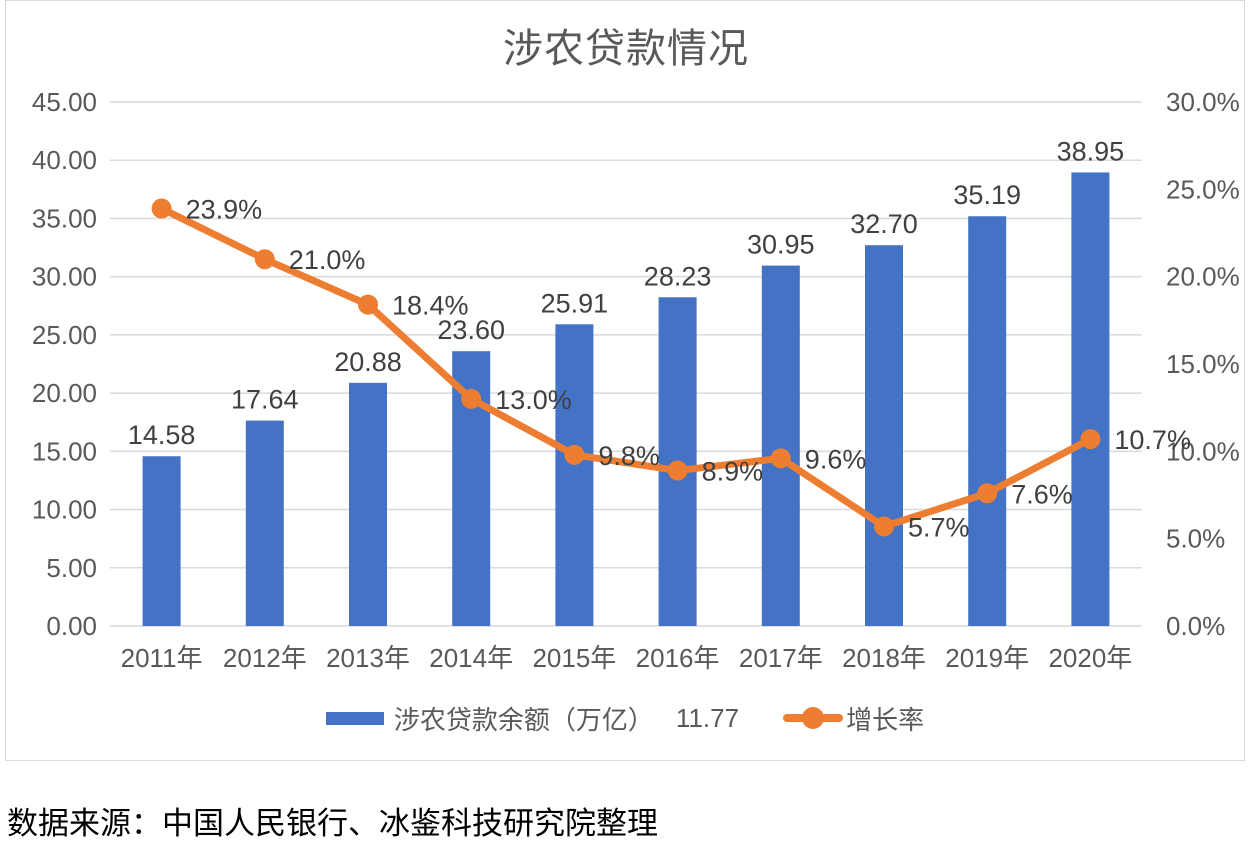 This screenshot has height=846, width=1252. I want to click on line-data-label: 18.4%, so click(430, 306).